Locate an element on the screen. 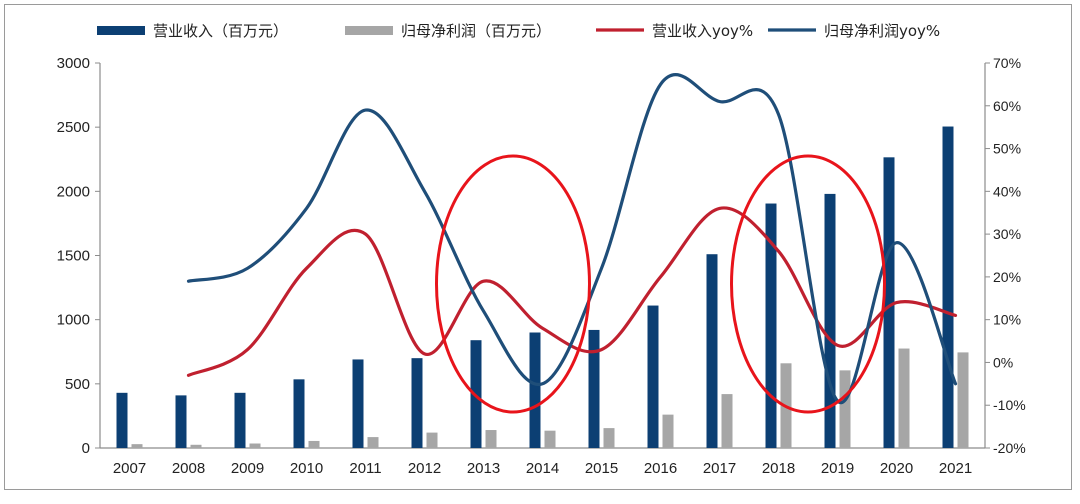 The height and width of the screenshot is (504, 1080). x-tick-label: 2012 is located at coordinates (424, 468).